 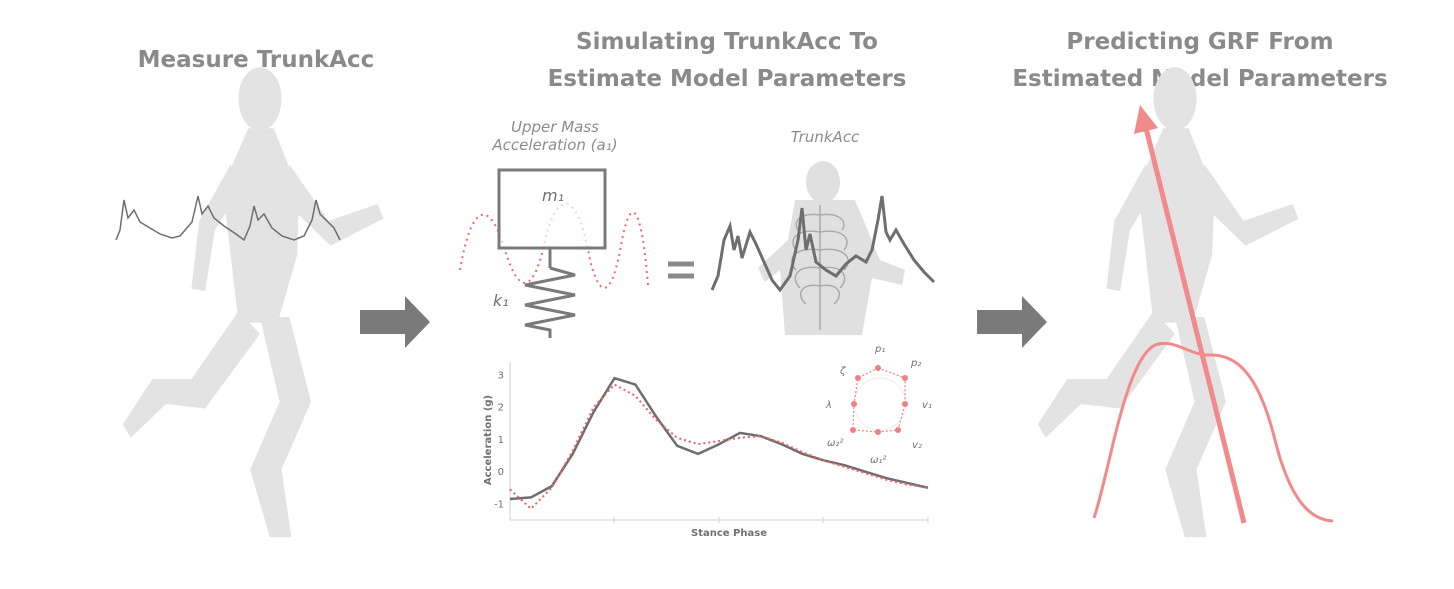 What do you see at coordinates (553, 195) in the screenshot?
I see `mass-symbol: m₁` at bounding box center [553, 195].